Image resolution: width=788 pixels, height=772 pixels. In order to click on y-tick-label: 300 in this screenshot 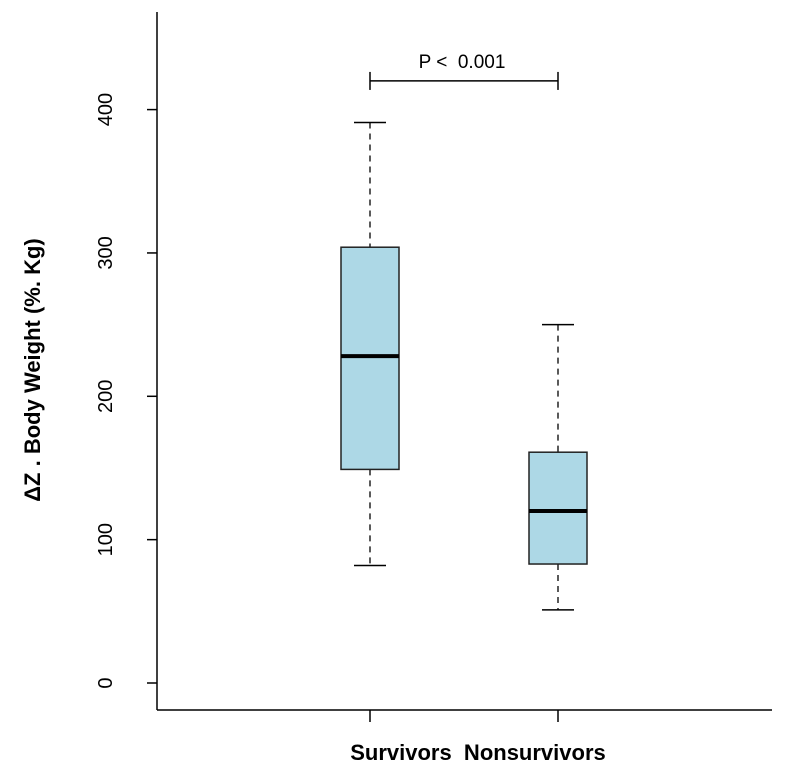, I will do `click(106, 252)`.